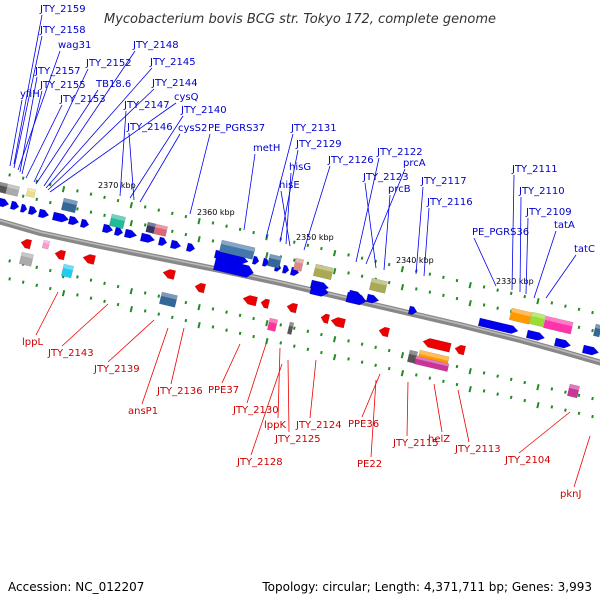  What do you see at coordinates (439, 439) in the screenshot?
I see `gene-label-reverse: helZ` at bounding box center [439, 439].